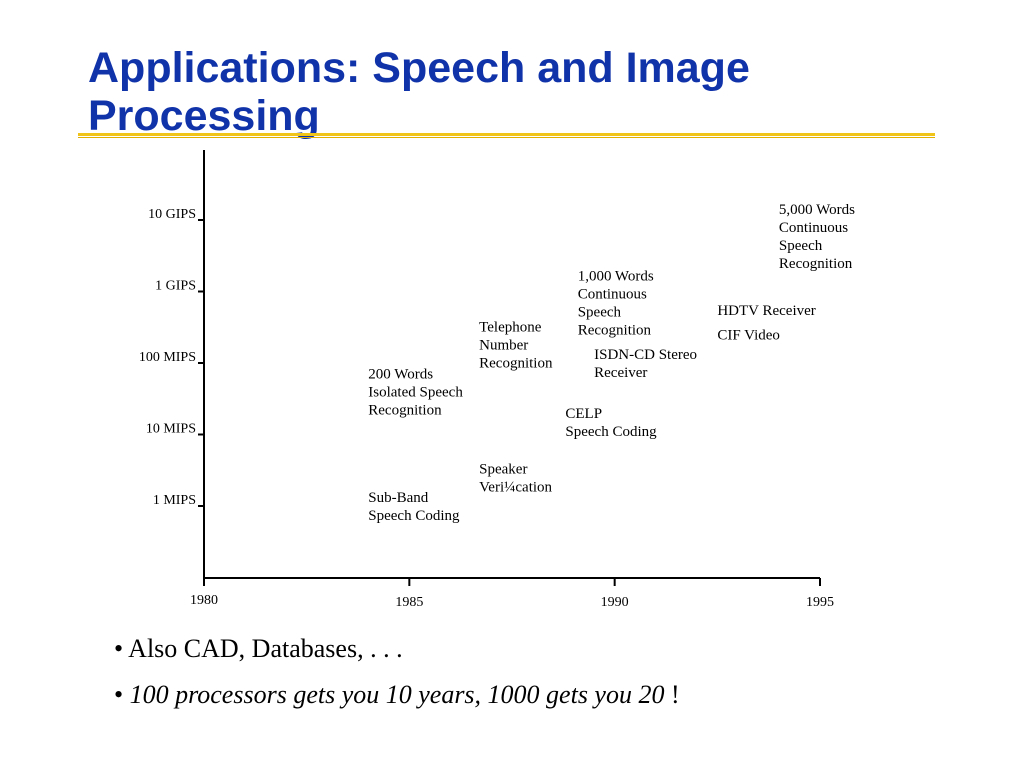  Describe the element at coordinates (172, 214) in the screenshot. I see `y-tick-label: 10 GIPS` at that location.